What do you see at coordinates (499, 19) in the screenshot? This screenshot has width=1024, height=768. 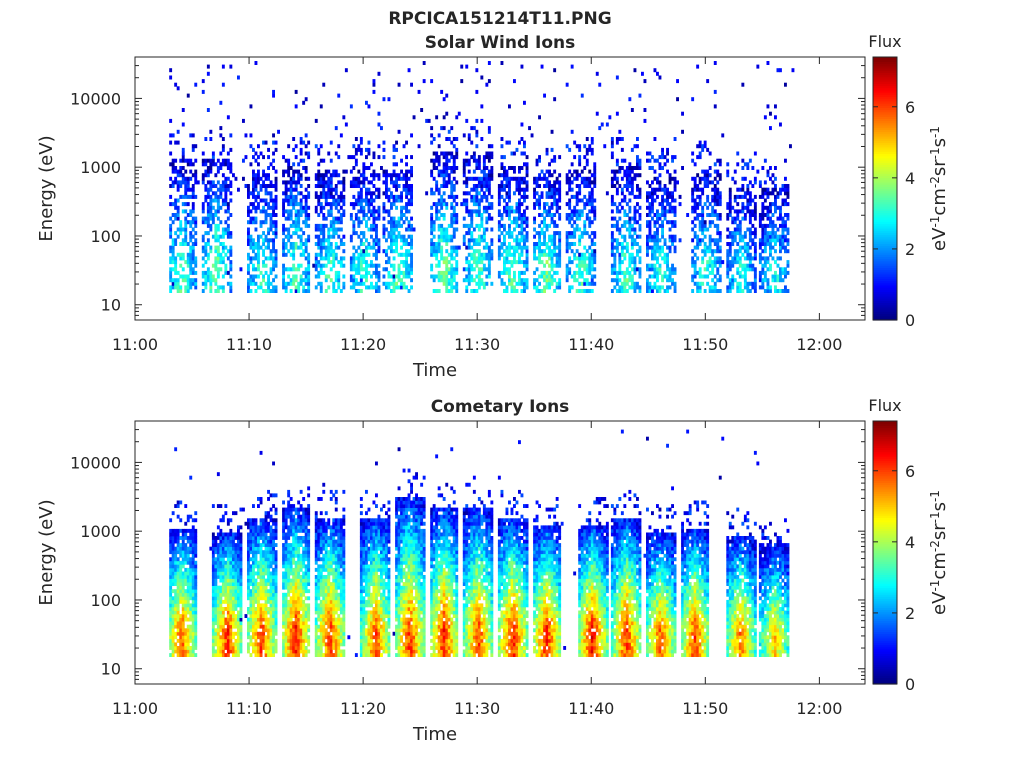 I see `figure-title: RPCICA151214T11.PNG` at bounding box center [499, 19].